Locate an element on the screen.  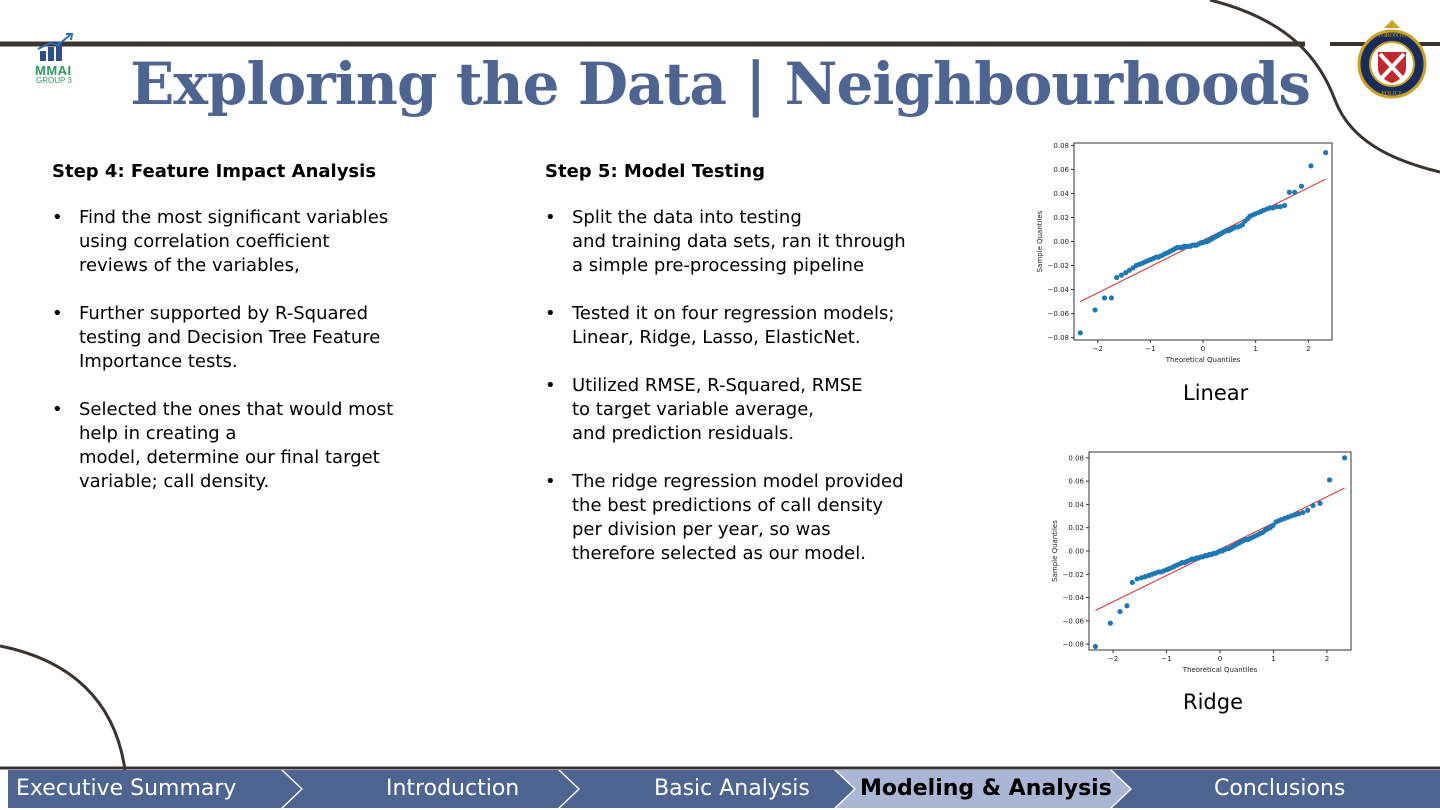
nav-shape-conclusions is located at coordinates (1276, 789).